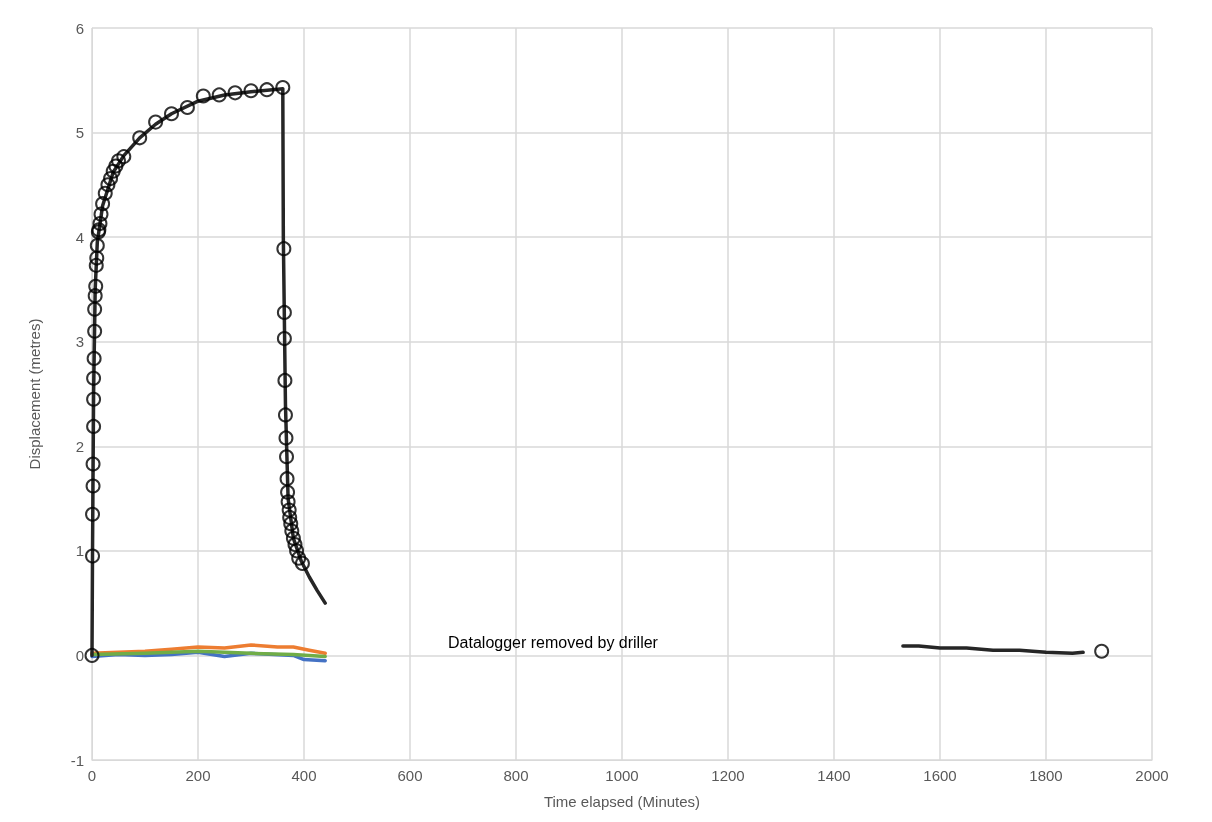  What do you see at coordinates (834, 775) in the screenshot?
I see `x-tick-label: 1400` at bounding box center [834, 775].